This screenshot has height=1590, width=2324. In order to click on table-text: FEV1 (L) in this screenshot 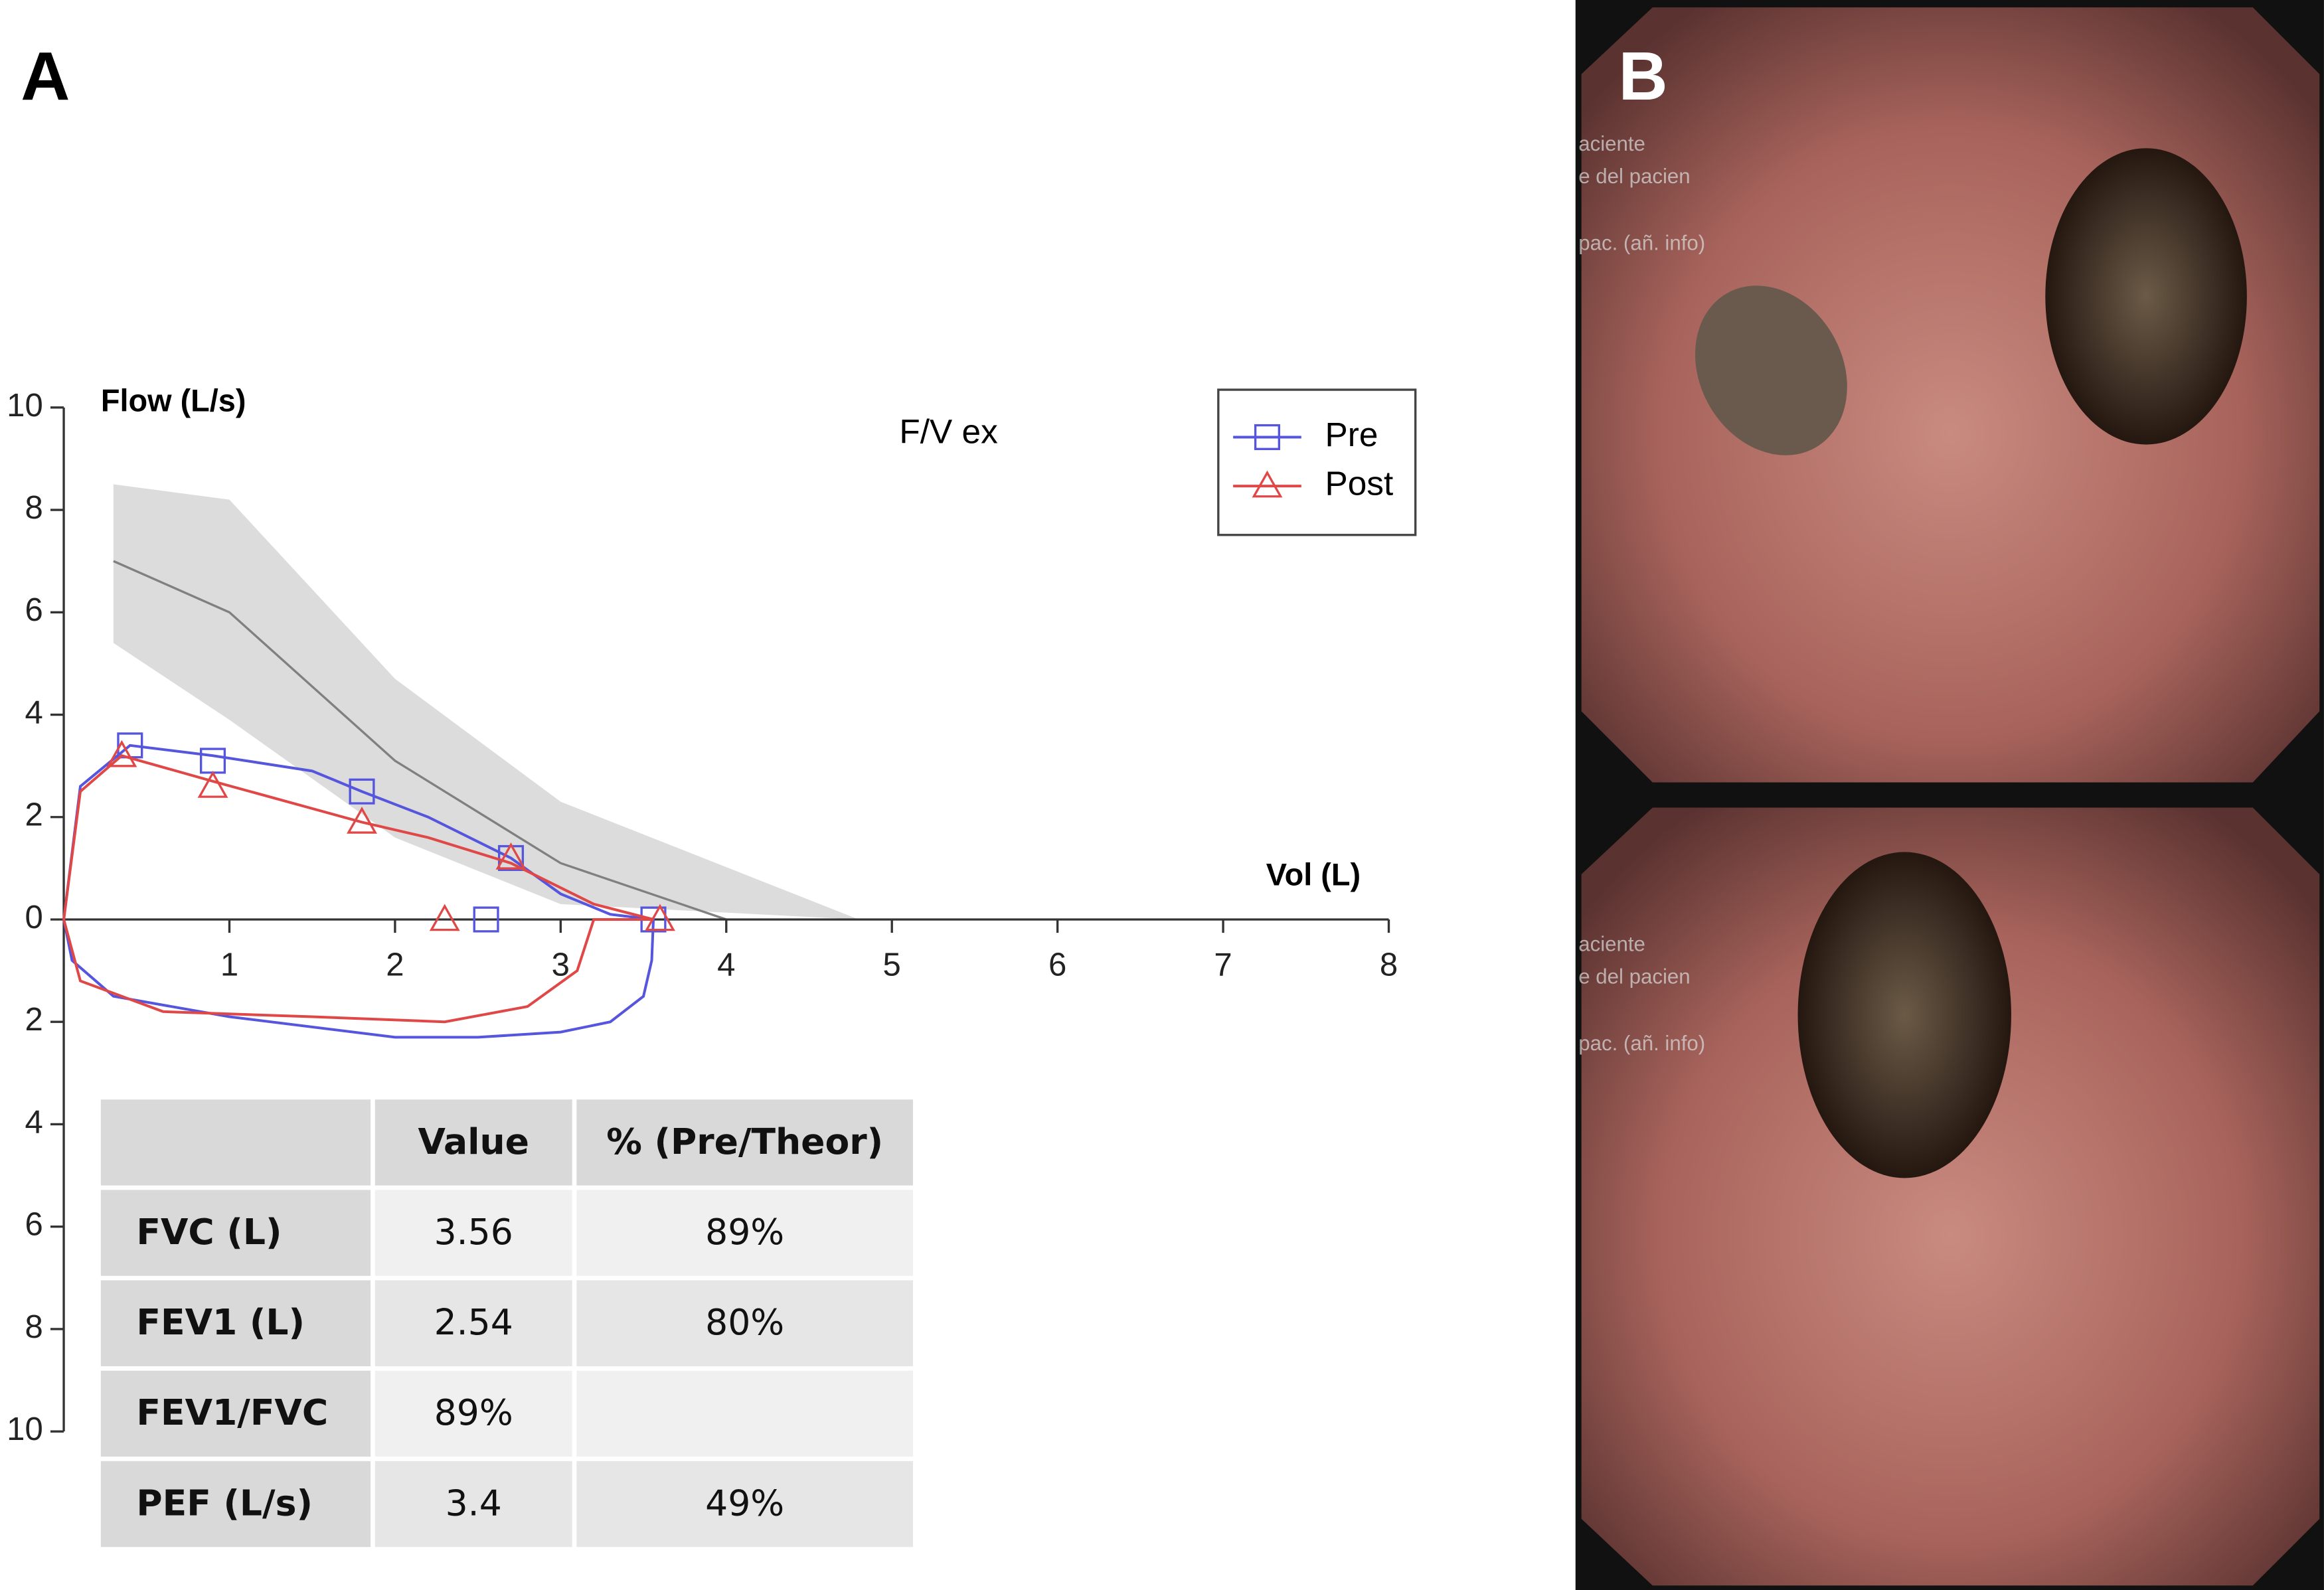, I will do `click(221, 1322)`.